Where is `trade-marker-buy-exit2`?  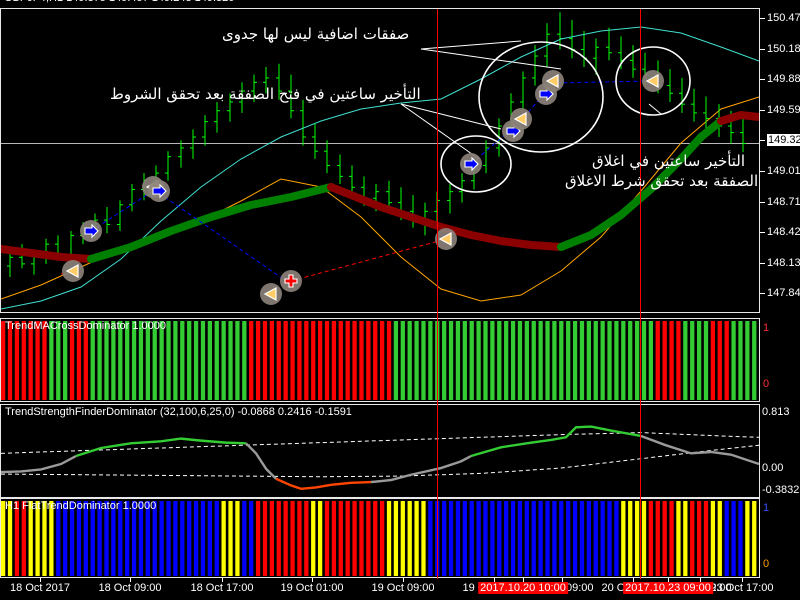 trade-marker-buy-exit2 is located at coordinates (446, 239).